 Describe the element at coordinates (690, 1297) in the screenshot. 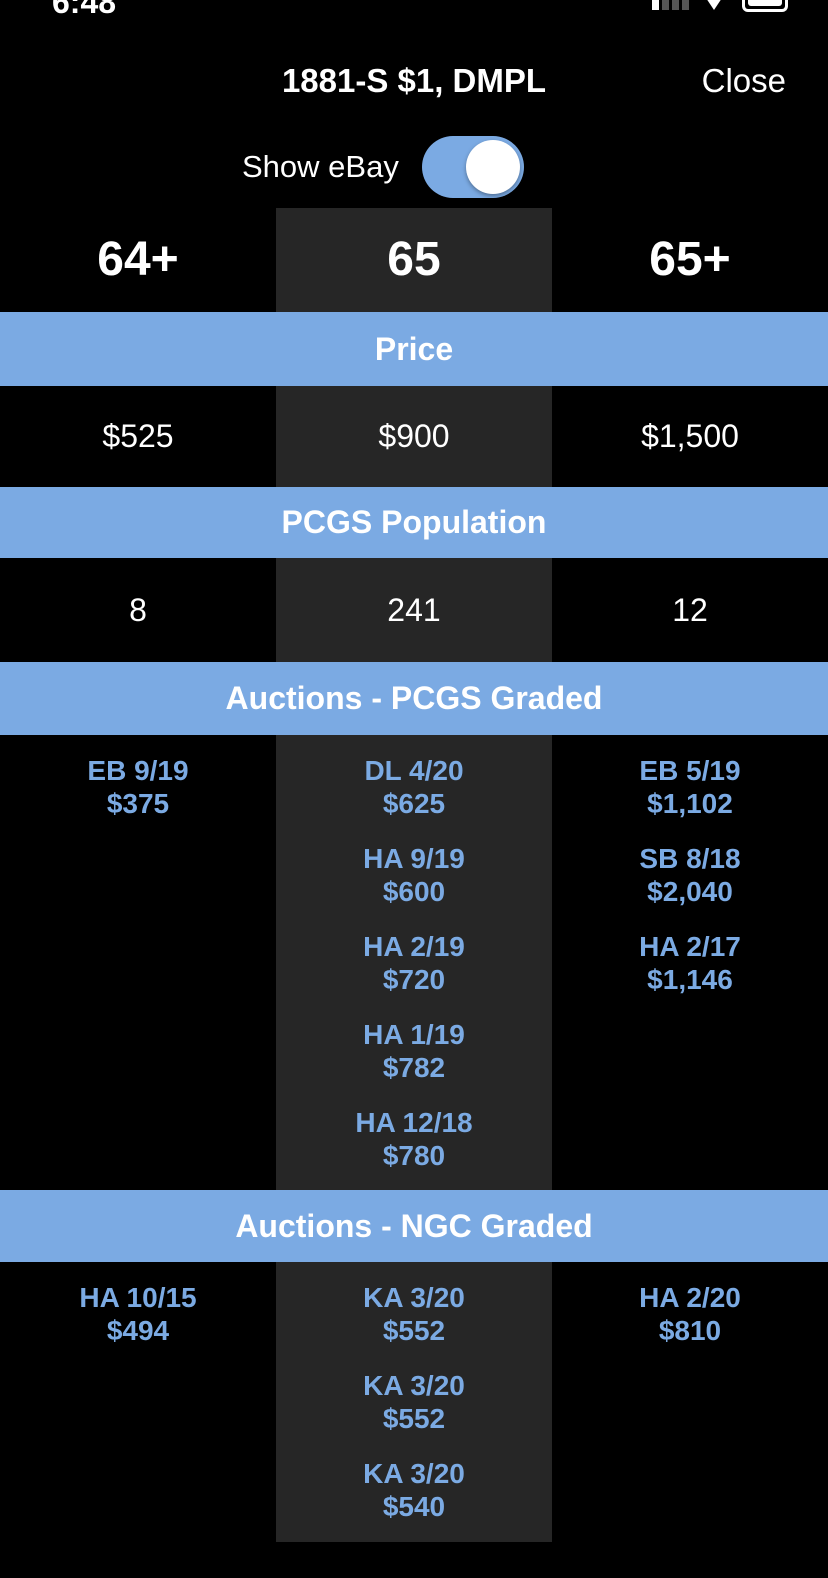

I see `auction-house-date: HA 2/20` at that location.